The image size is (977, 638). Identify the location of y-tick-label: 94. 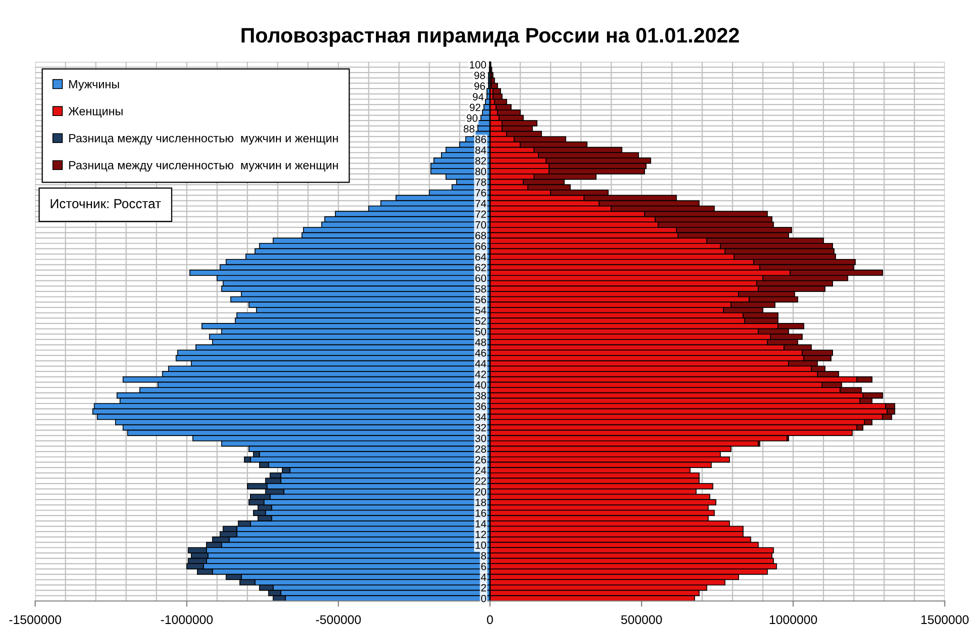
(478, 96).